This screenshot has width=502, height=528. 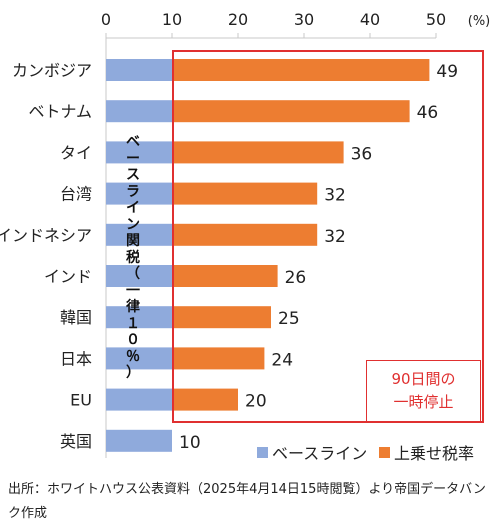 I want to click on baseline-annotation-char: ン, so click(x=133, y=224).